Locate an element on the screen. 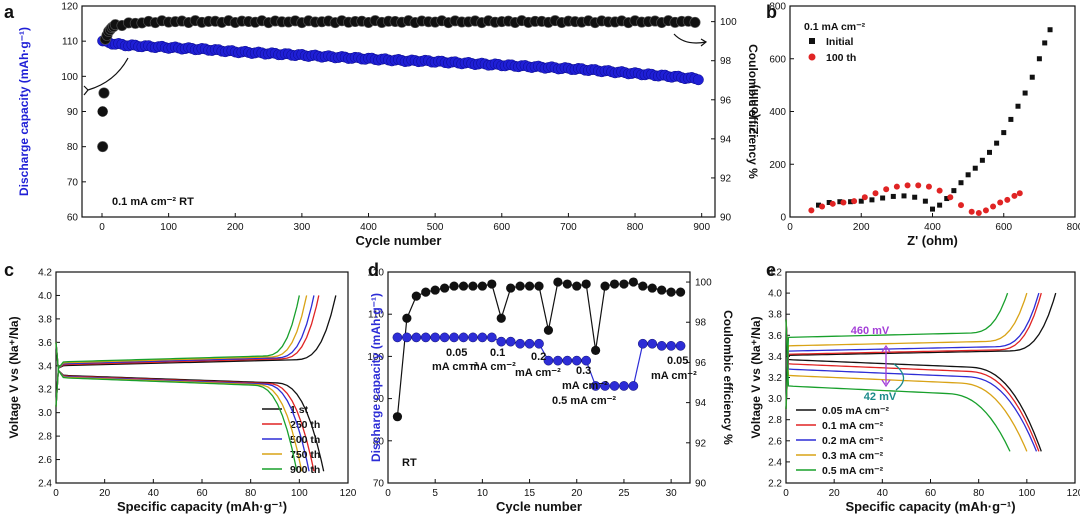  y-tick-label: 4.0 is located at coordinates (775, 294).